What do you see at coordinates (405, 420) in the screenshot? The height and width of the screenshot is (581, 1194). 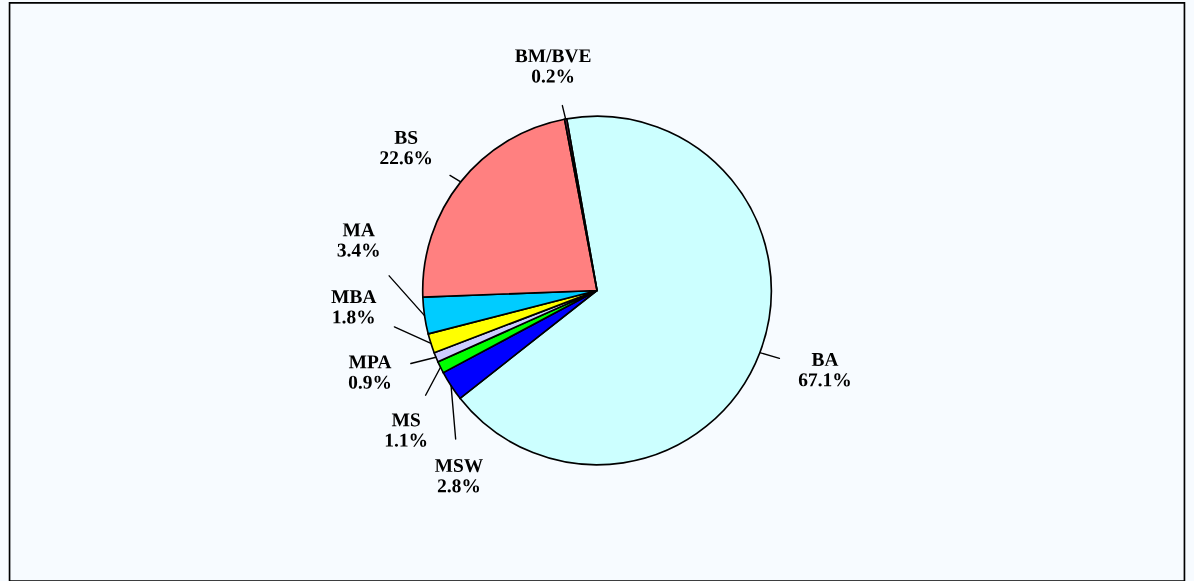 I see `slice-label: MS` at bounding box center [405, 420].